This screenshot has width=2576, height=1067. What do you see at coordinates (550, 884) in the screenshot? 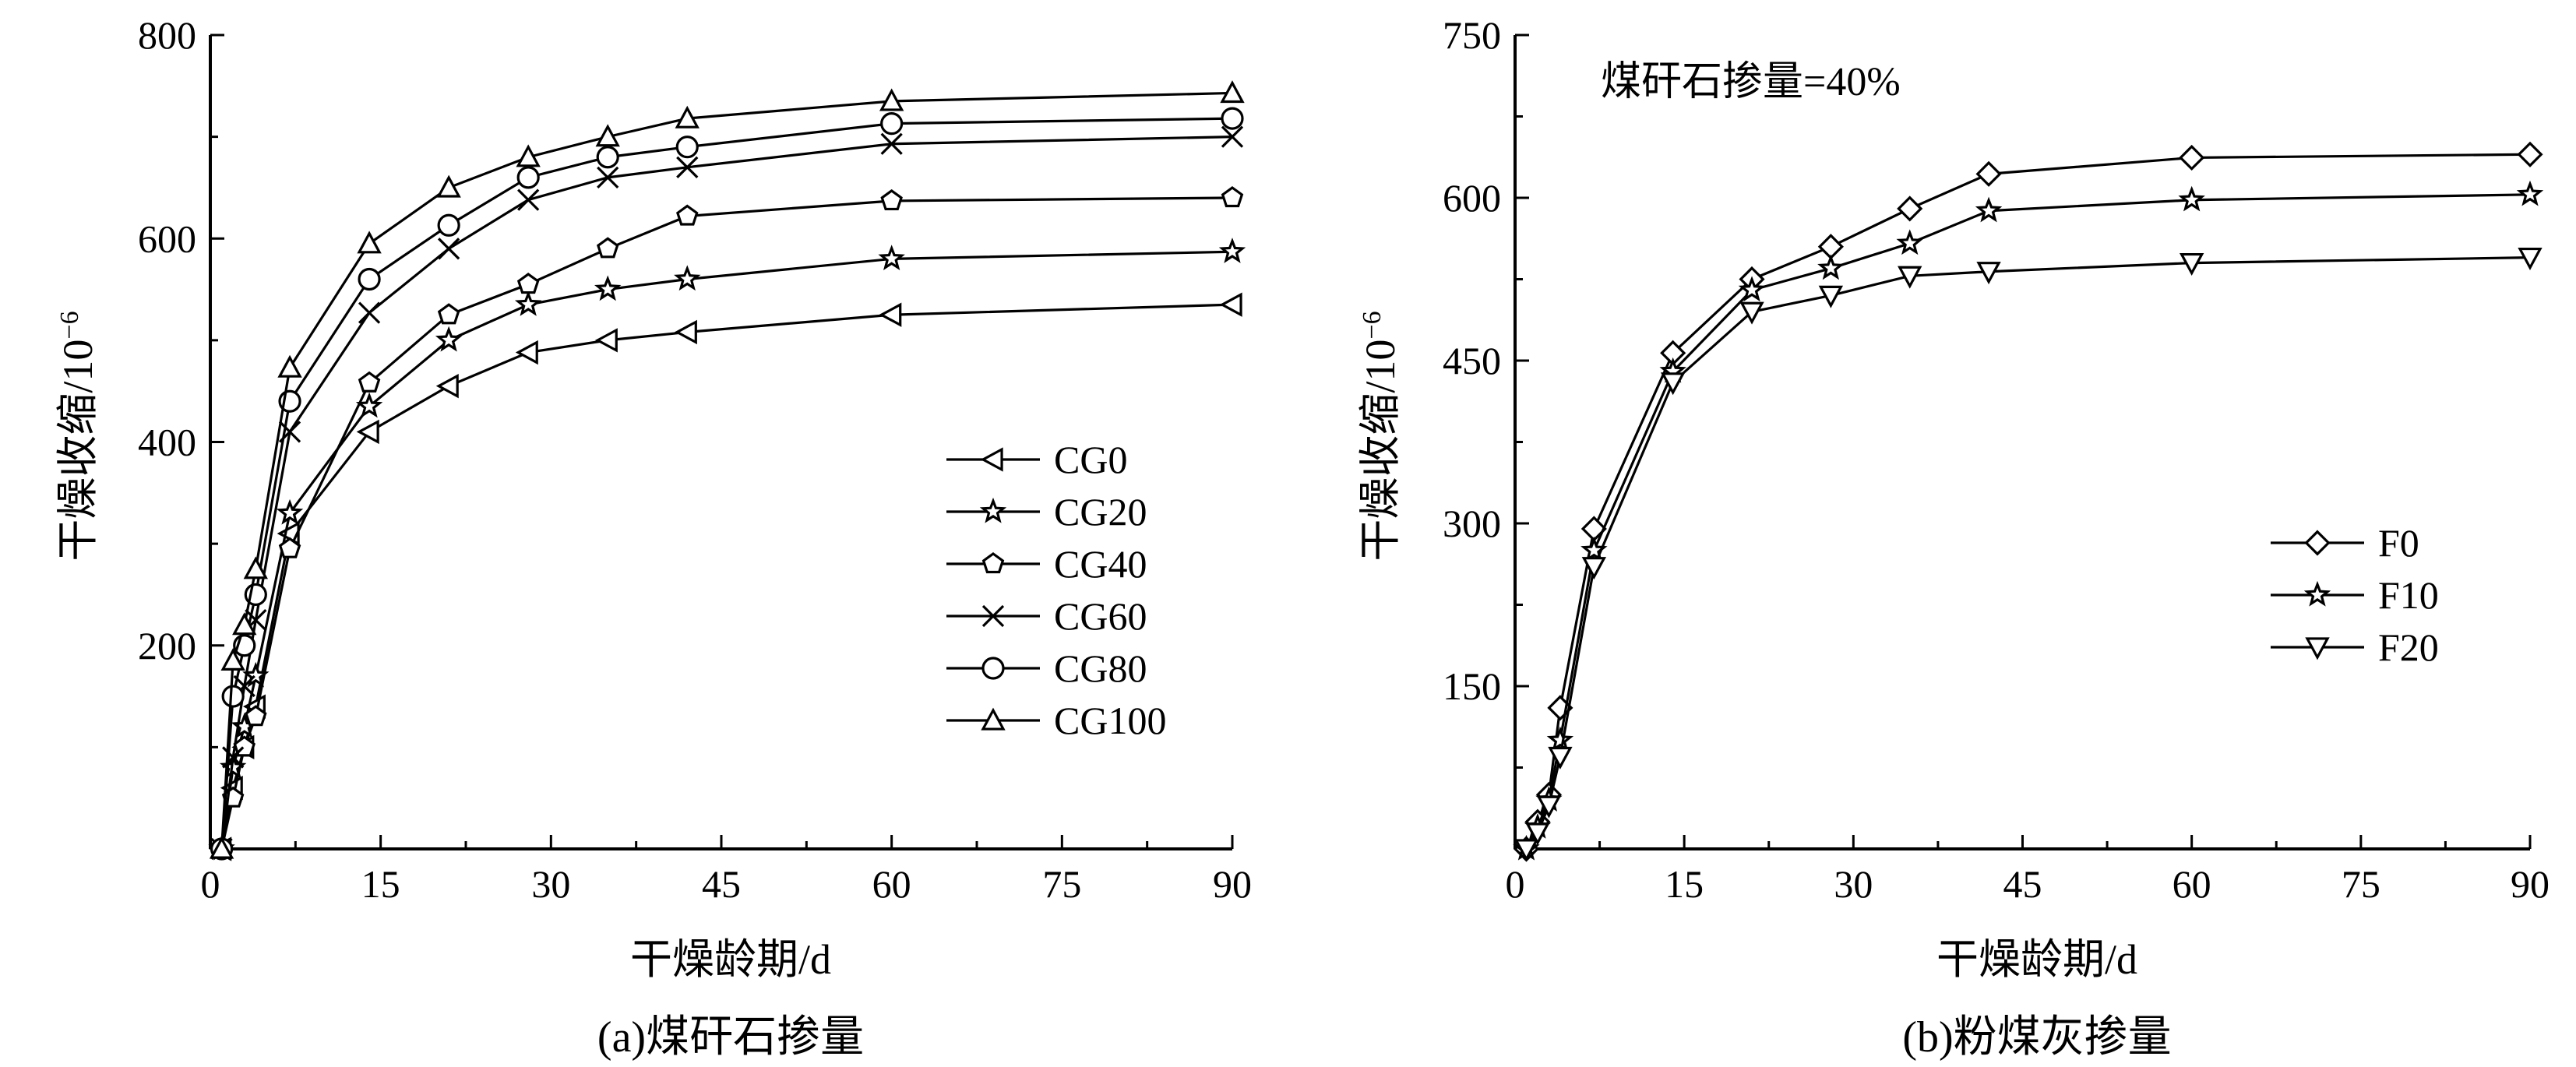
I see `chart-a-x-tick-label: 30` at bounding box center [550, 884].